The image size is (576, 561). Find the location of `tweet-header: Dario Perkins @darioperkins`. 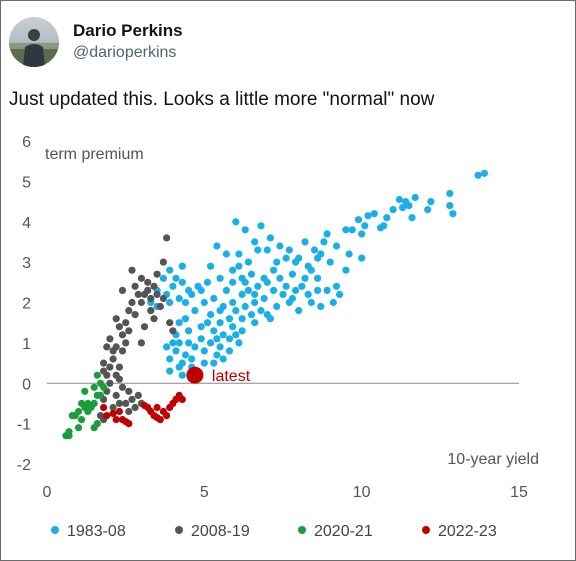

tweet-header: Dario Perkins @darioperkins is located at coordinates (96, 42).